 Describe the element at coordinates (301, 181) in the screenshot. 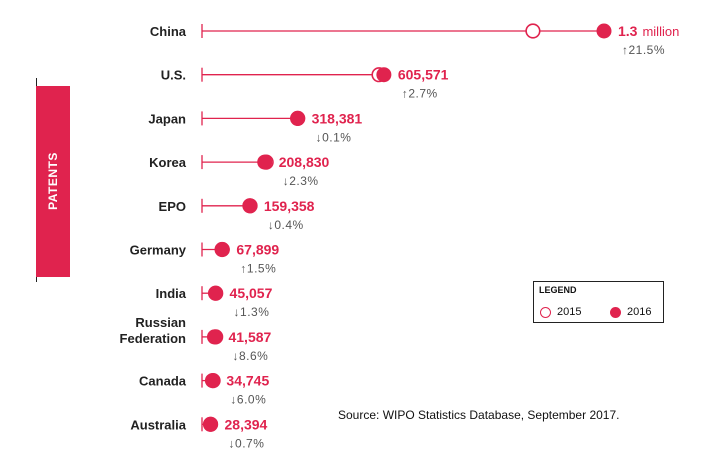

I see `change-label-korea: ↓2.3%` at that location.